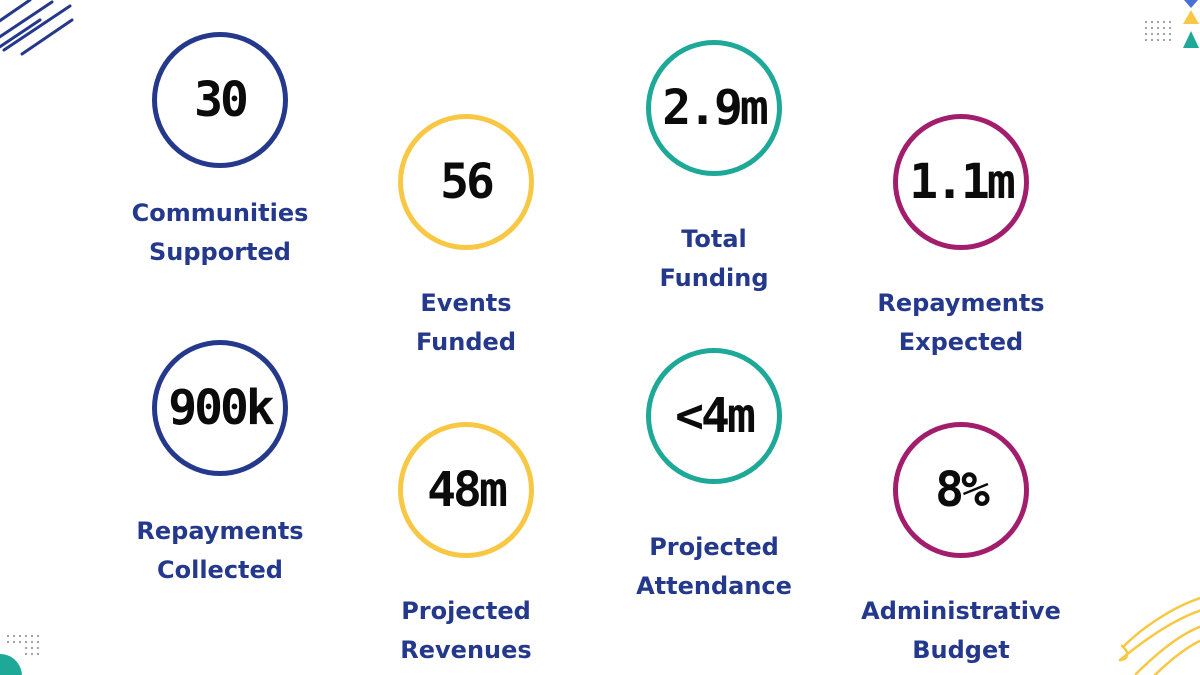 This screenshot has width=1200, height=675. Describe the element at coordinates (714, 259) in the screenshot. I see `stat-label: Total Funding` at that location.